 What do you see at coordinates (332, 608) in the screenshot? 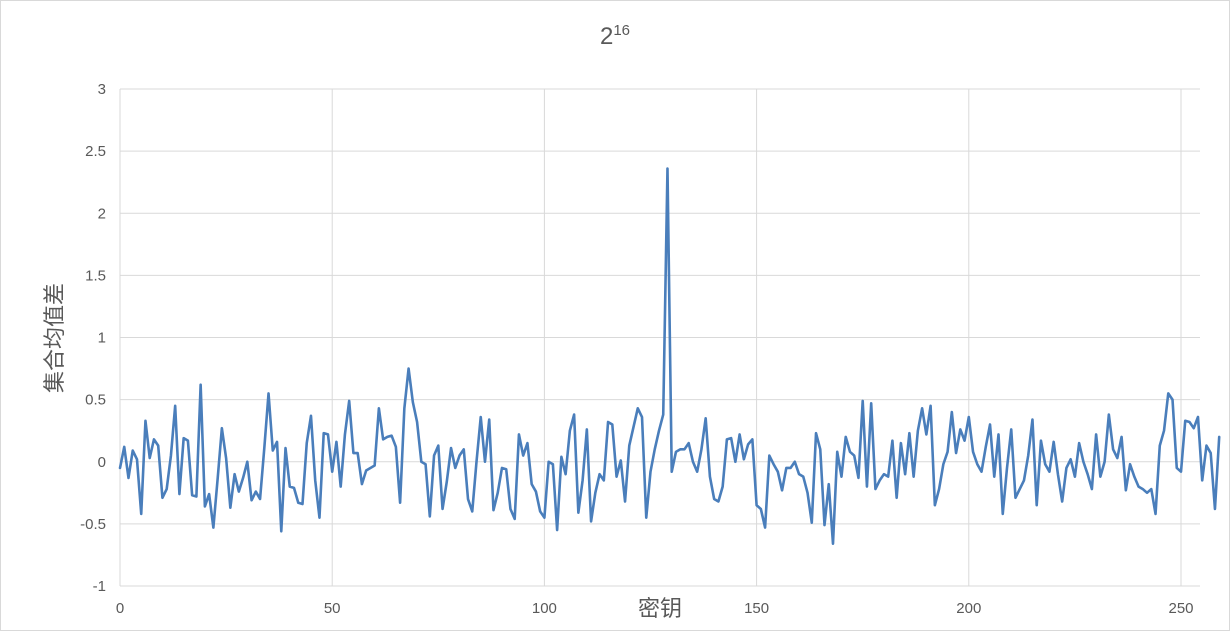
I see `x-tick-label: 50` at bounding box center [332, 608].